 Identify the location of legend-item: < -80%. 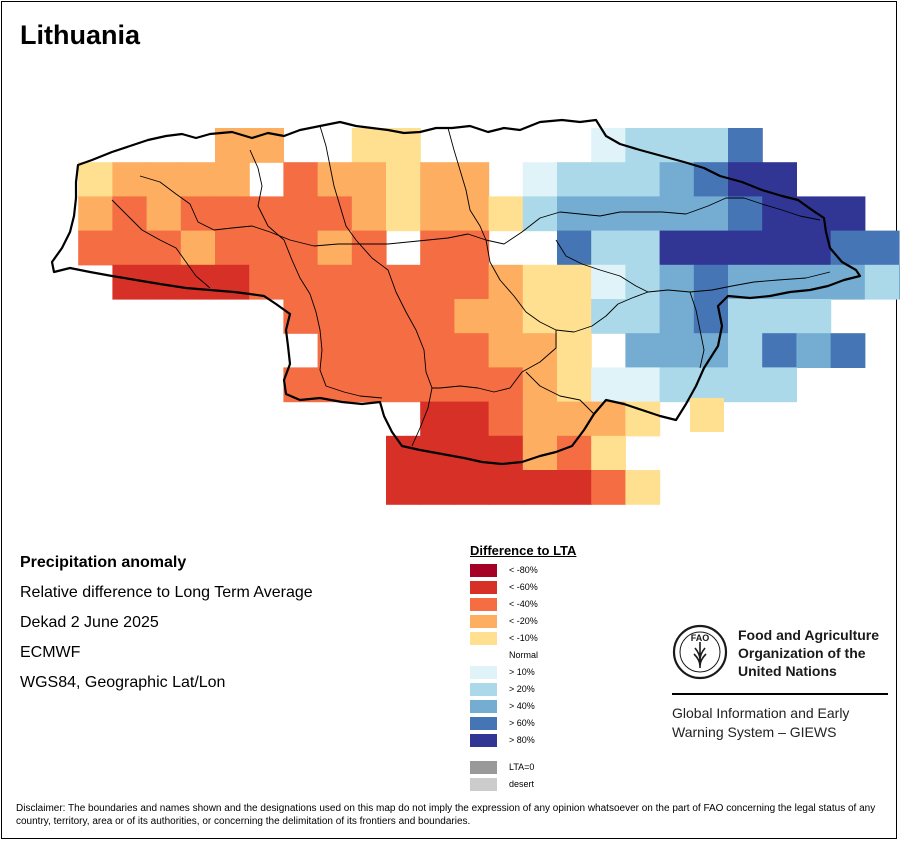
(570, 570).